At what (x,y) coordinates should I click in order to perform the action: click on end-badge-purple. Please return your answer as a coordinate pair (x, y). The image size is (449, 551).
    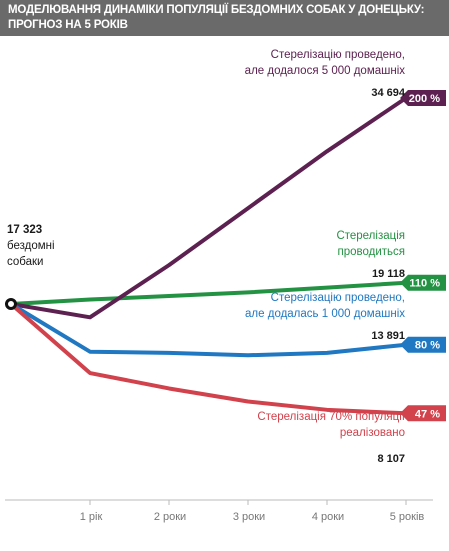
    Looking at the image, I should click on (423, 98).